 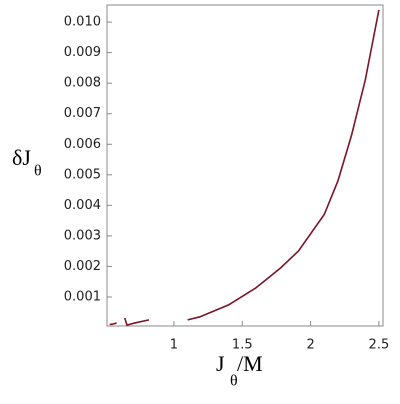 What do you see at coordinates (82, 174) in the screenshot?
I see `y-tick-label: 0.005` at bounding box center [82, 174].